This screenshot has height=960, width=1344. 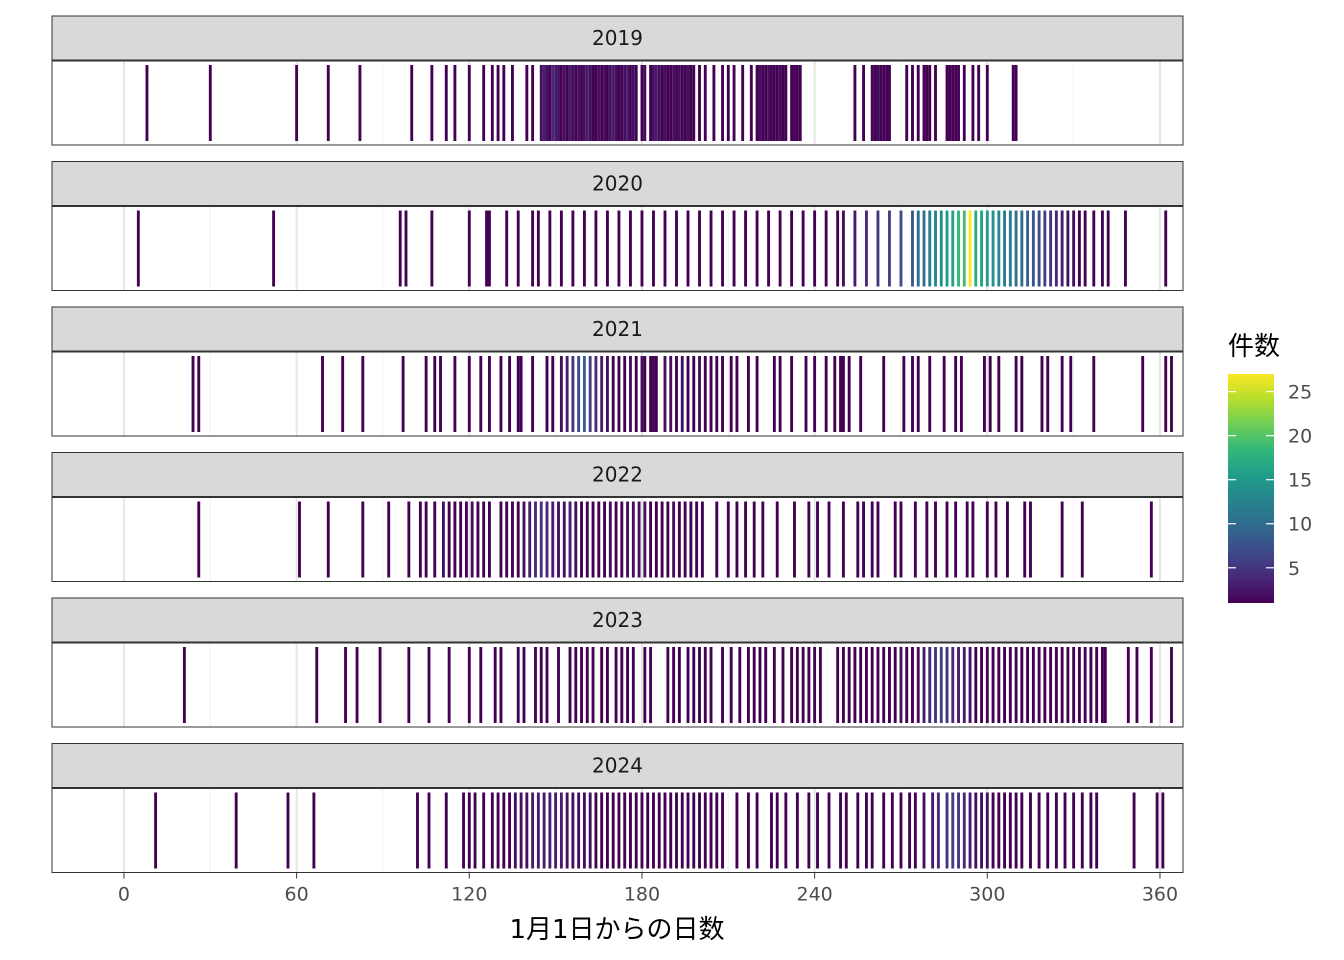 I want to click on x-tick-label: 360, so click(x=1160, y=895).